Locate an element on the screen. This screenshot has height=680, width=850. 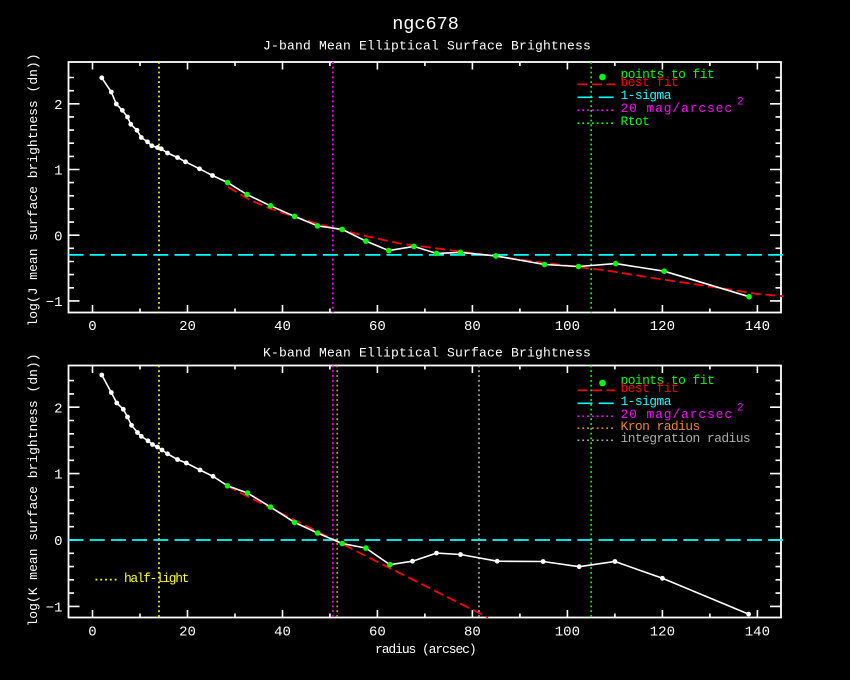
svg-text: integration radius is located at coordinates (686, 438).